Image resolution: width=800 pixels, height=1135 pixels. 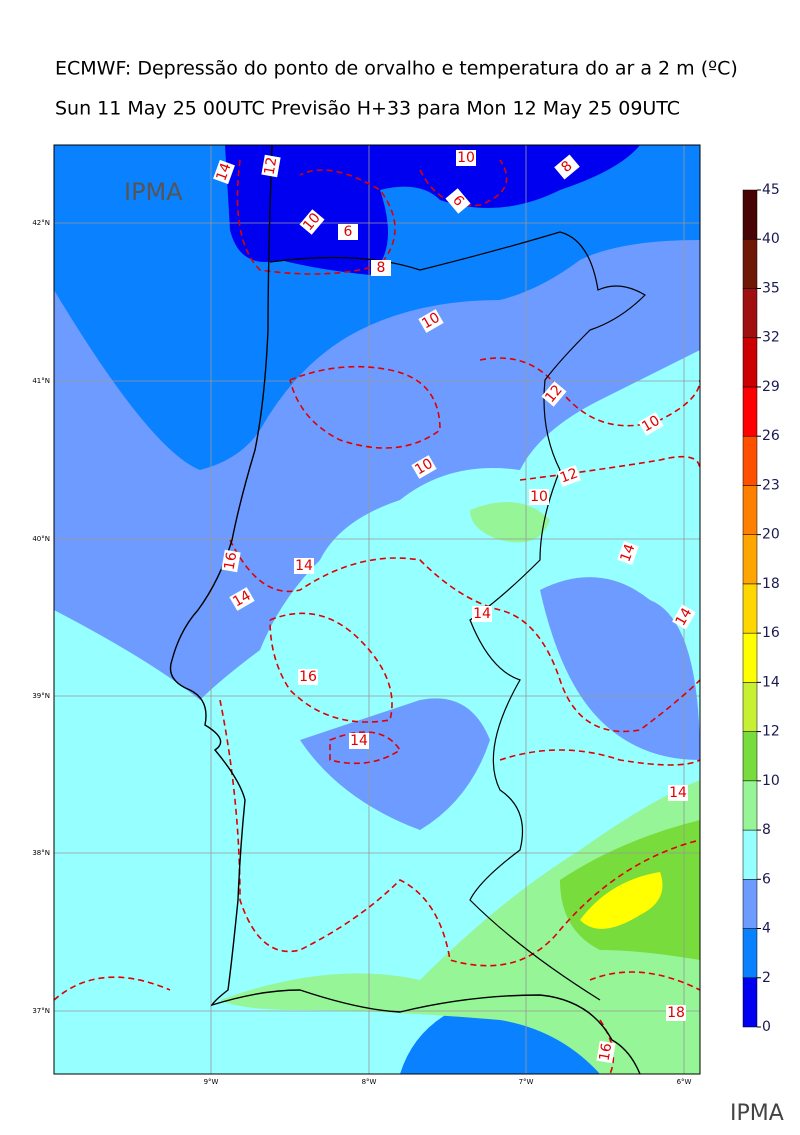 What do you see at coordinates (684, 1082) in the screenshot?
I see `lon-label: 6°W` at bounding box center [684, 1082].